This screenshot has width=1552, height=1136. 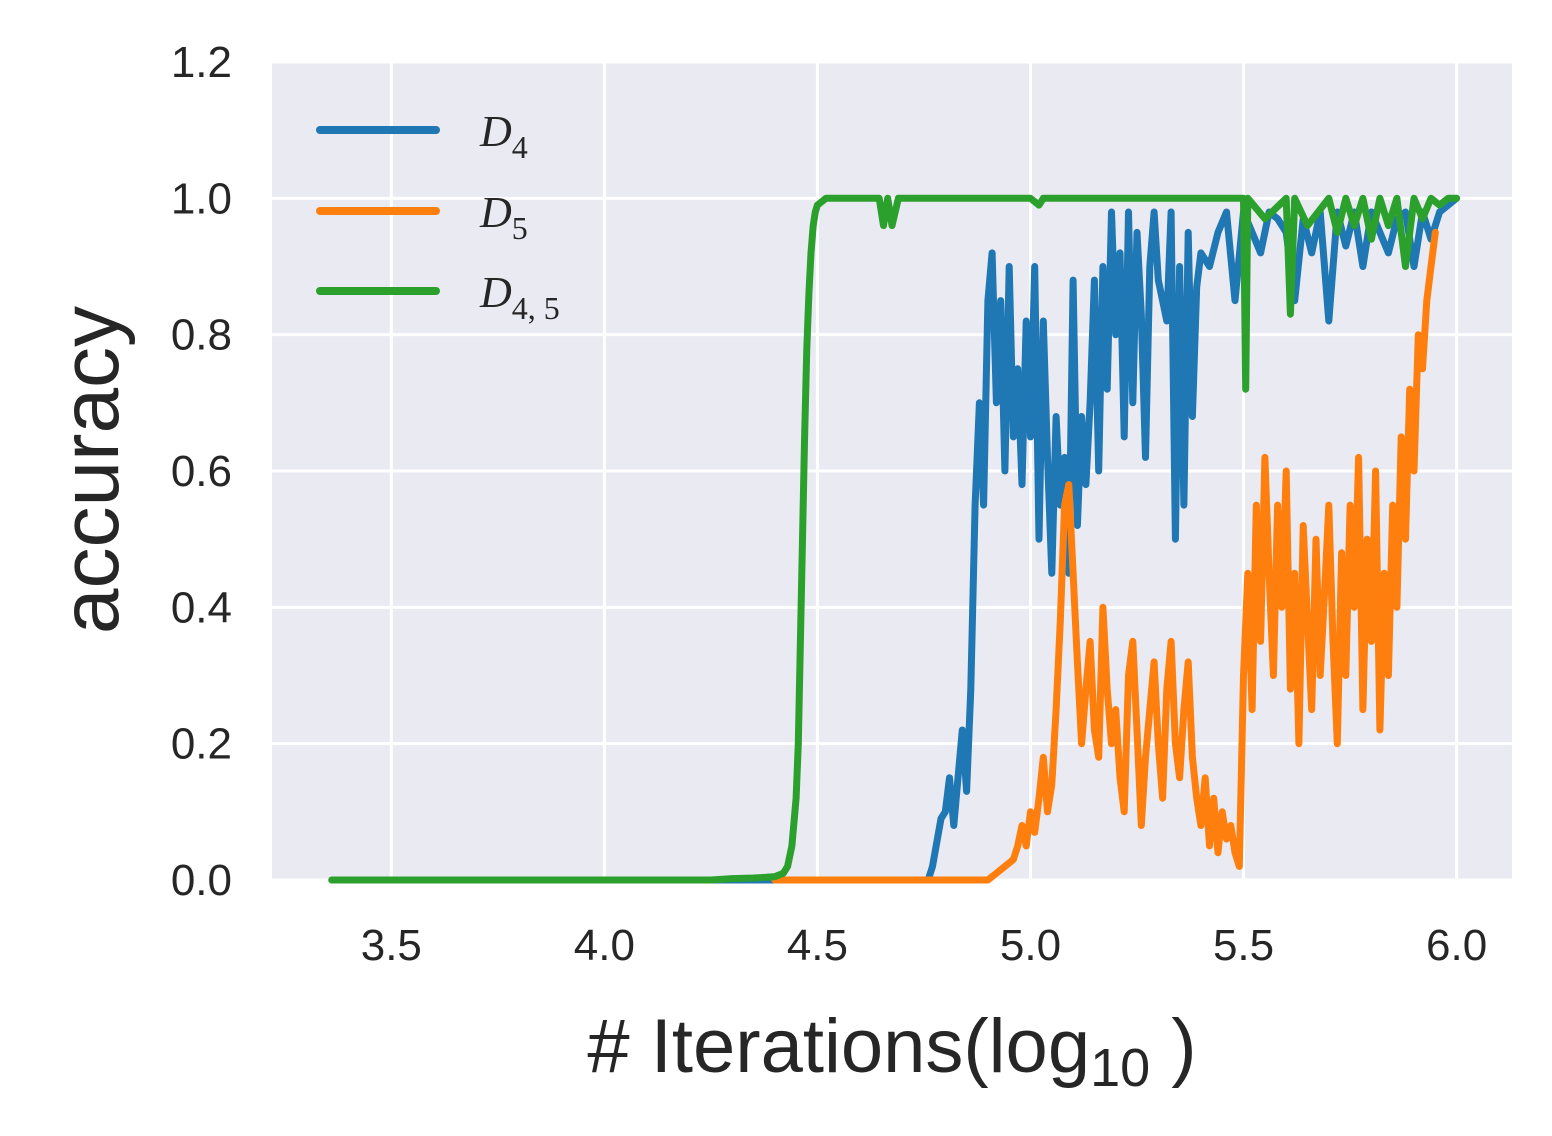 I want to click on legend-label-d5: D5, so click(x=503, y=217).